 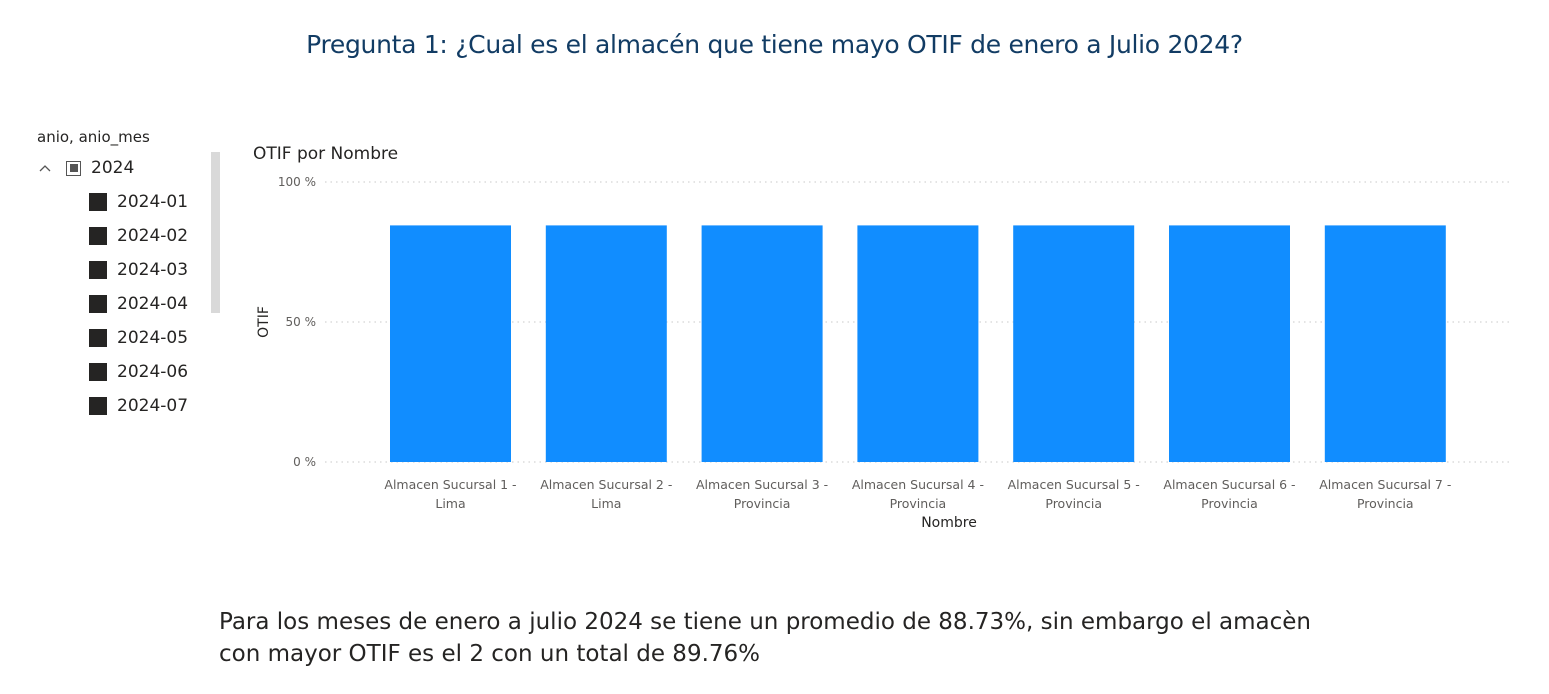 What do you see at coordinates (762, 484) in the screenshot?
I see `x-tick-label: Almacen Sucursal 3 -` at bounding box center [762, 484].